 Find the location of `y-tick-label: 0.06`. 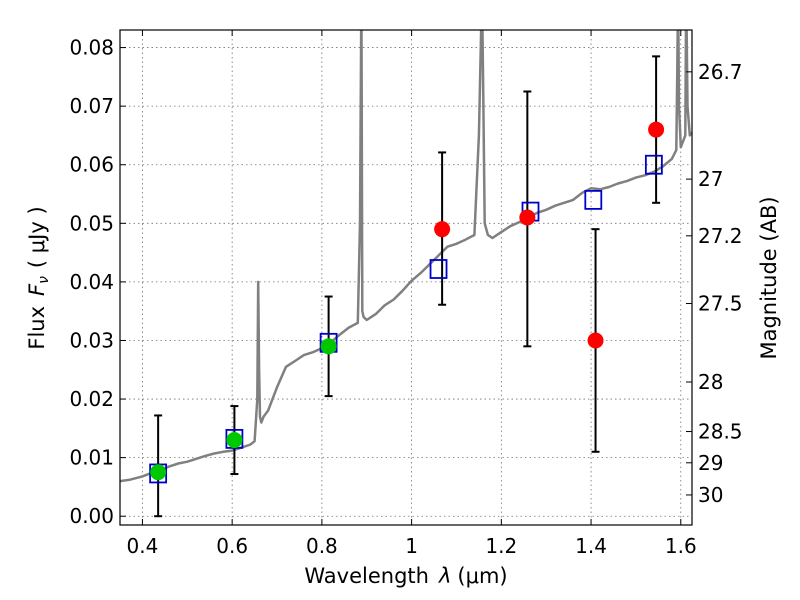

y-tick-label: 0.06 is located at coordinates (91, 165).